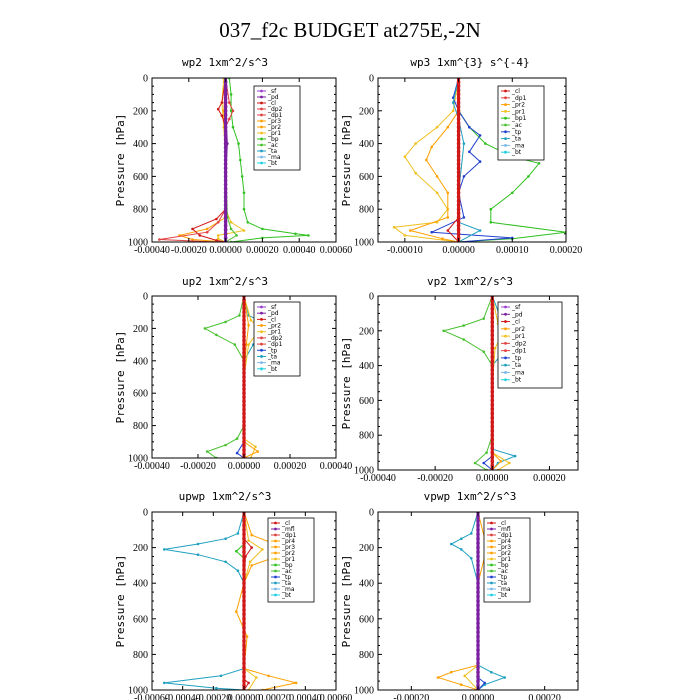 The height and width of the screenshot is (700, 700). What do you see at coordinates (464, 176) in the screenshot?
I see `series-point-tp` at bounding box center [464, 176].